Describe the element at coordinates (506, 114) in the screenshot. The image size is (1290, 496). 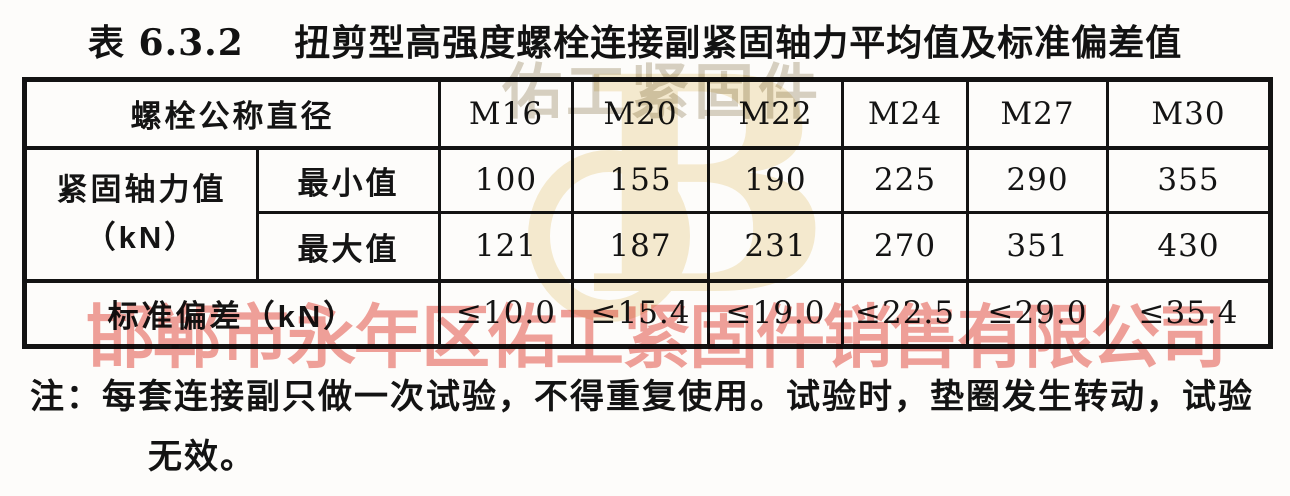
I see `col-header-m16: M16` at that location.